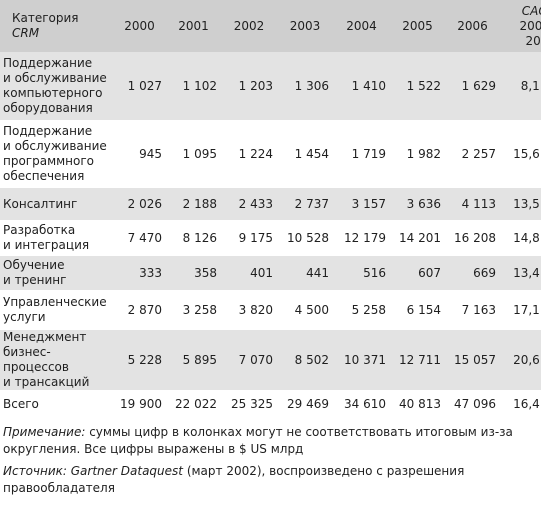  I want to click on row-label-line: программного, so click(49, 161).